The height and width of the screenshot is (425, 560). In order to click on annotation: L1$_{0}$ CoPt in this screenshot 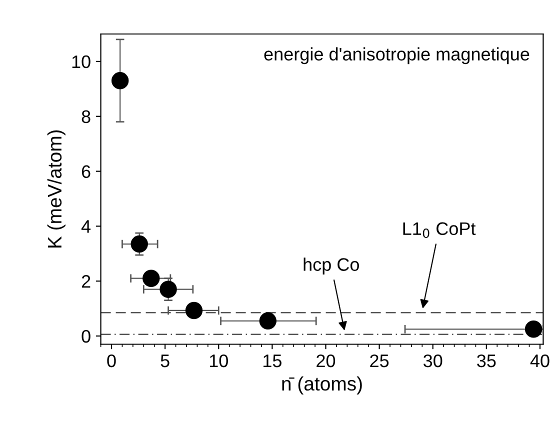, I will do `click(439, 230)`.